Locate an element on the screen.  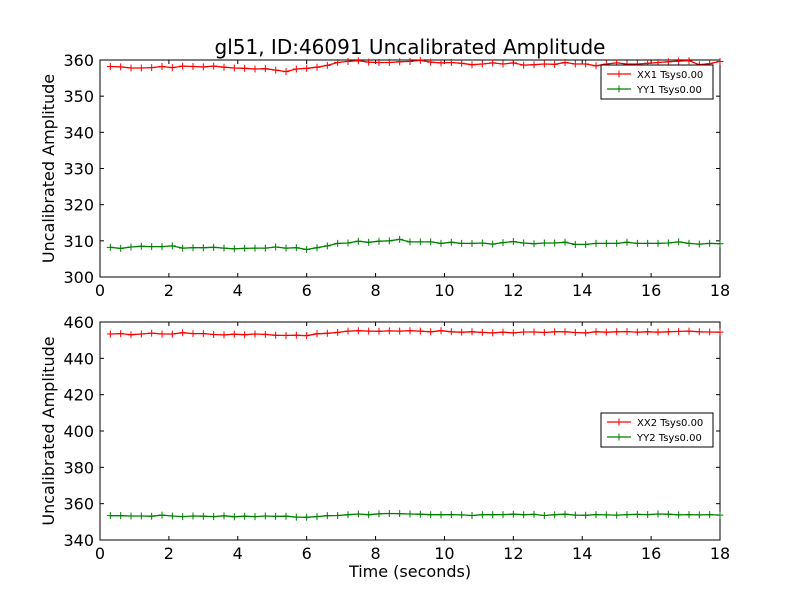
y-tick-label: 300 is located at coordinates (78, 277).